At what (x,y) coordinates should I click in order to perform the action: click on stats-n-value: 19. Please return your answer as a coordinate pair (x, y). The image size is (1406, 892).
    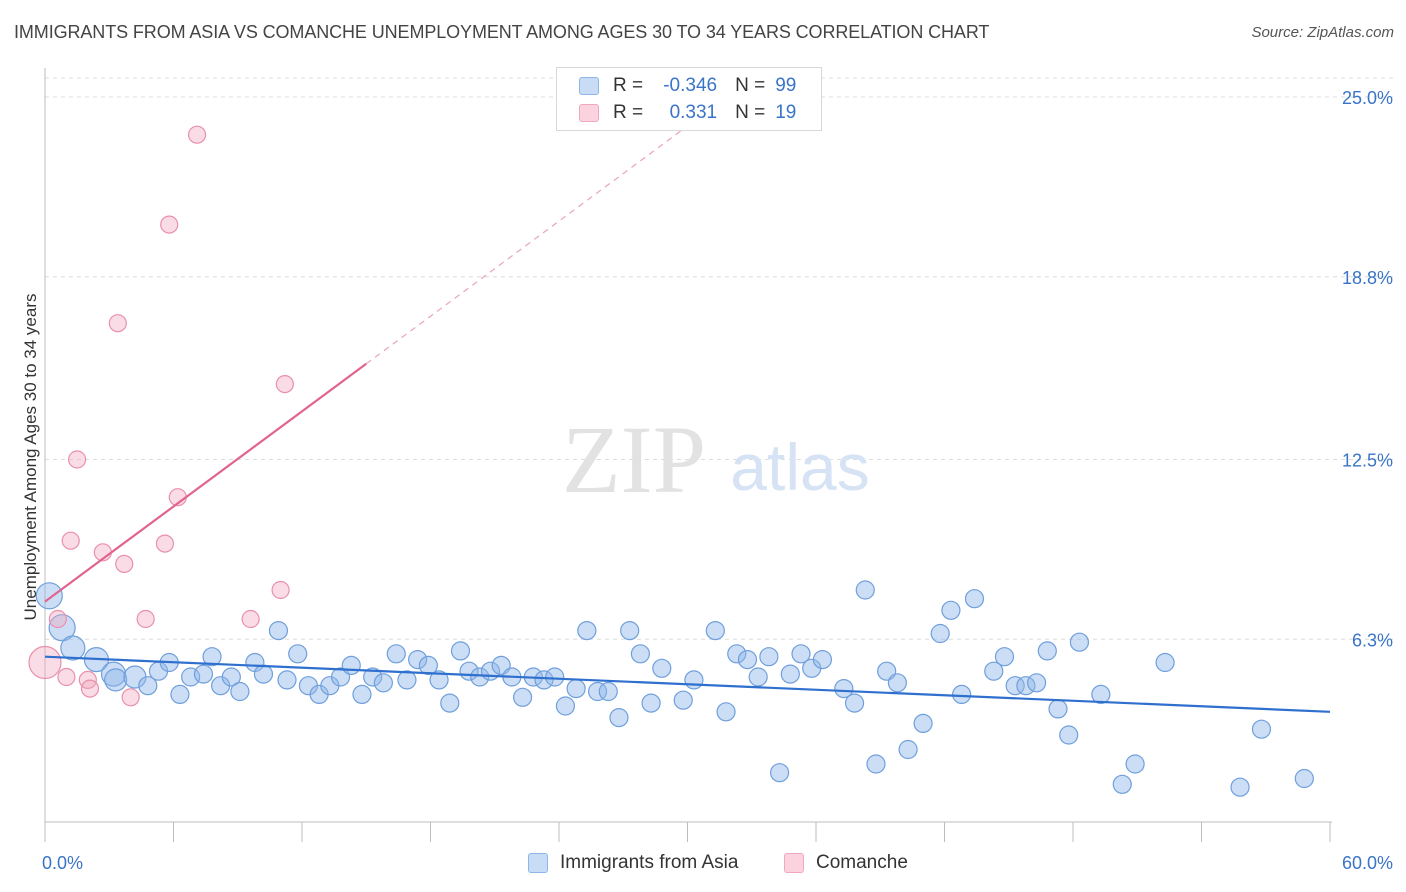
    Looking at the image, I should click on (786, 112).